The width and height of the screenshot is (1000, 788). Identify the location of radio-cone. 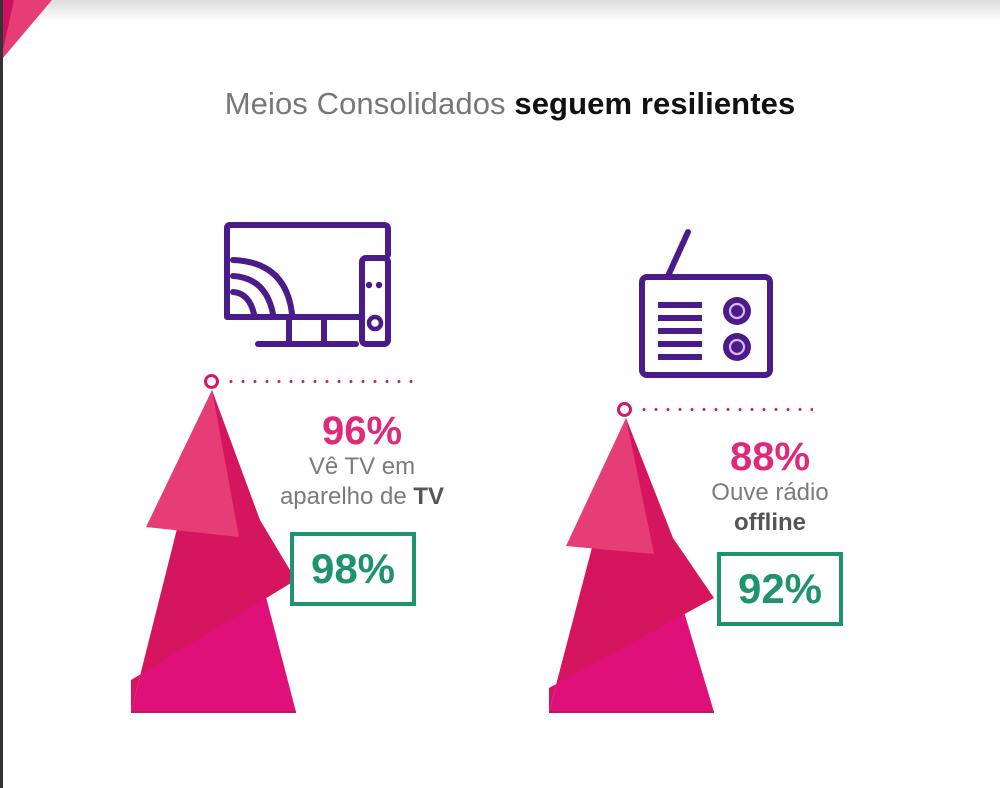
(631, 565).